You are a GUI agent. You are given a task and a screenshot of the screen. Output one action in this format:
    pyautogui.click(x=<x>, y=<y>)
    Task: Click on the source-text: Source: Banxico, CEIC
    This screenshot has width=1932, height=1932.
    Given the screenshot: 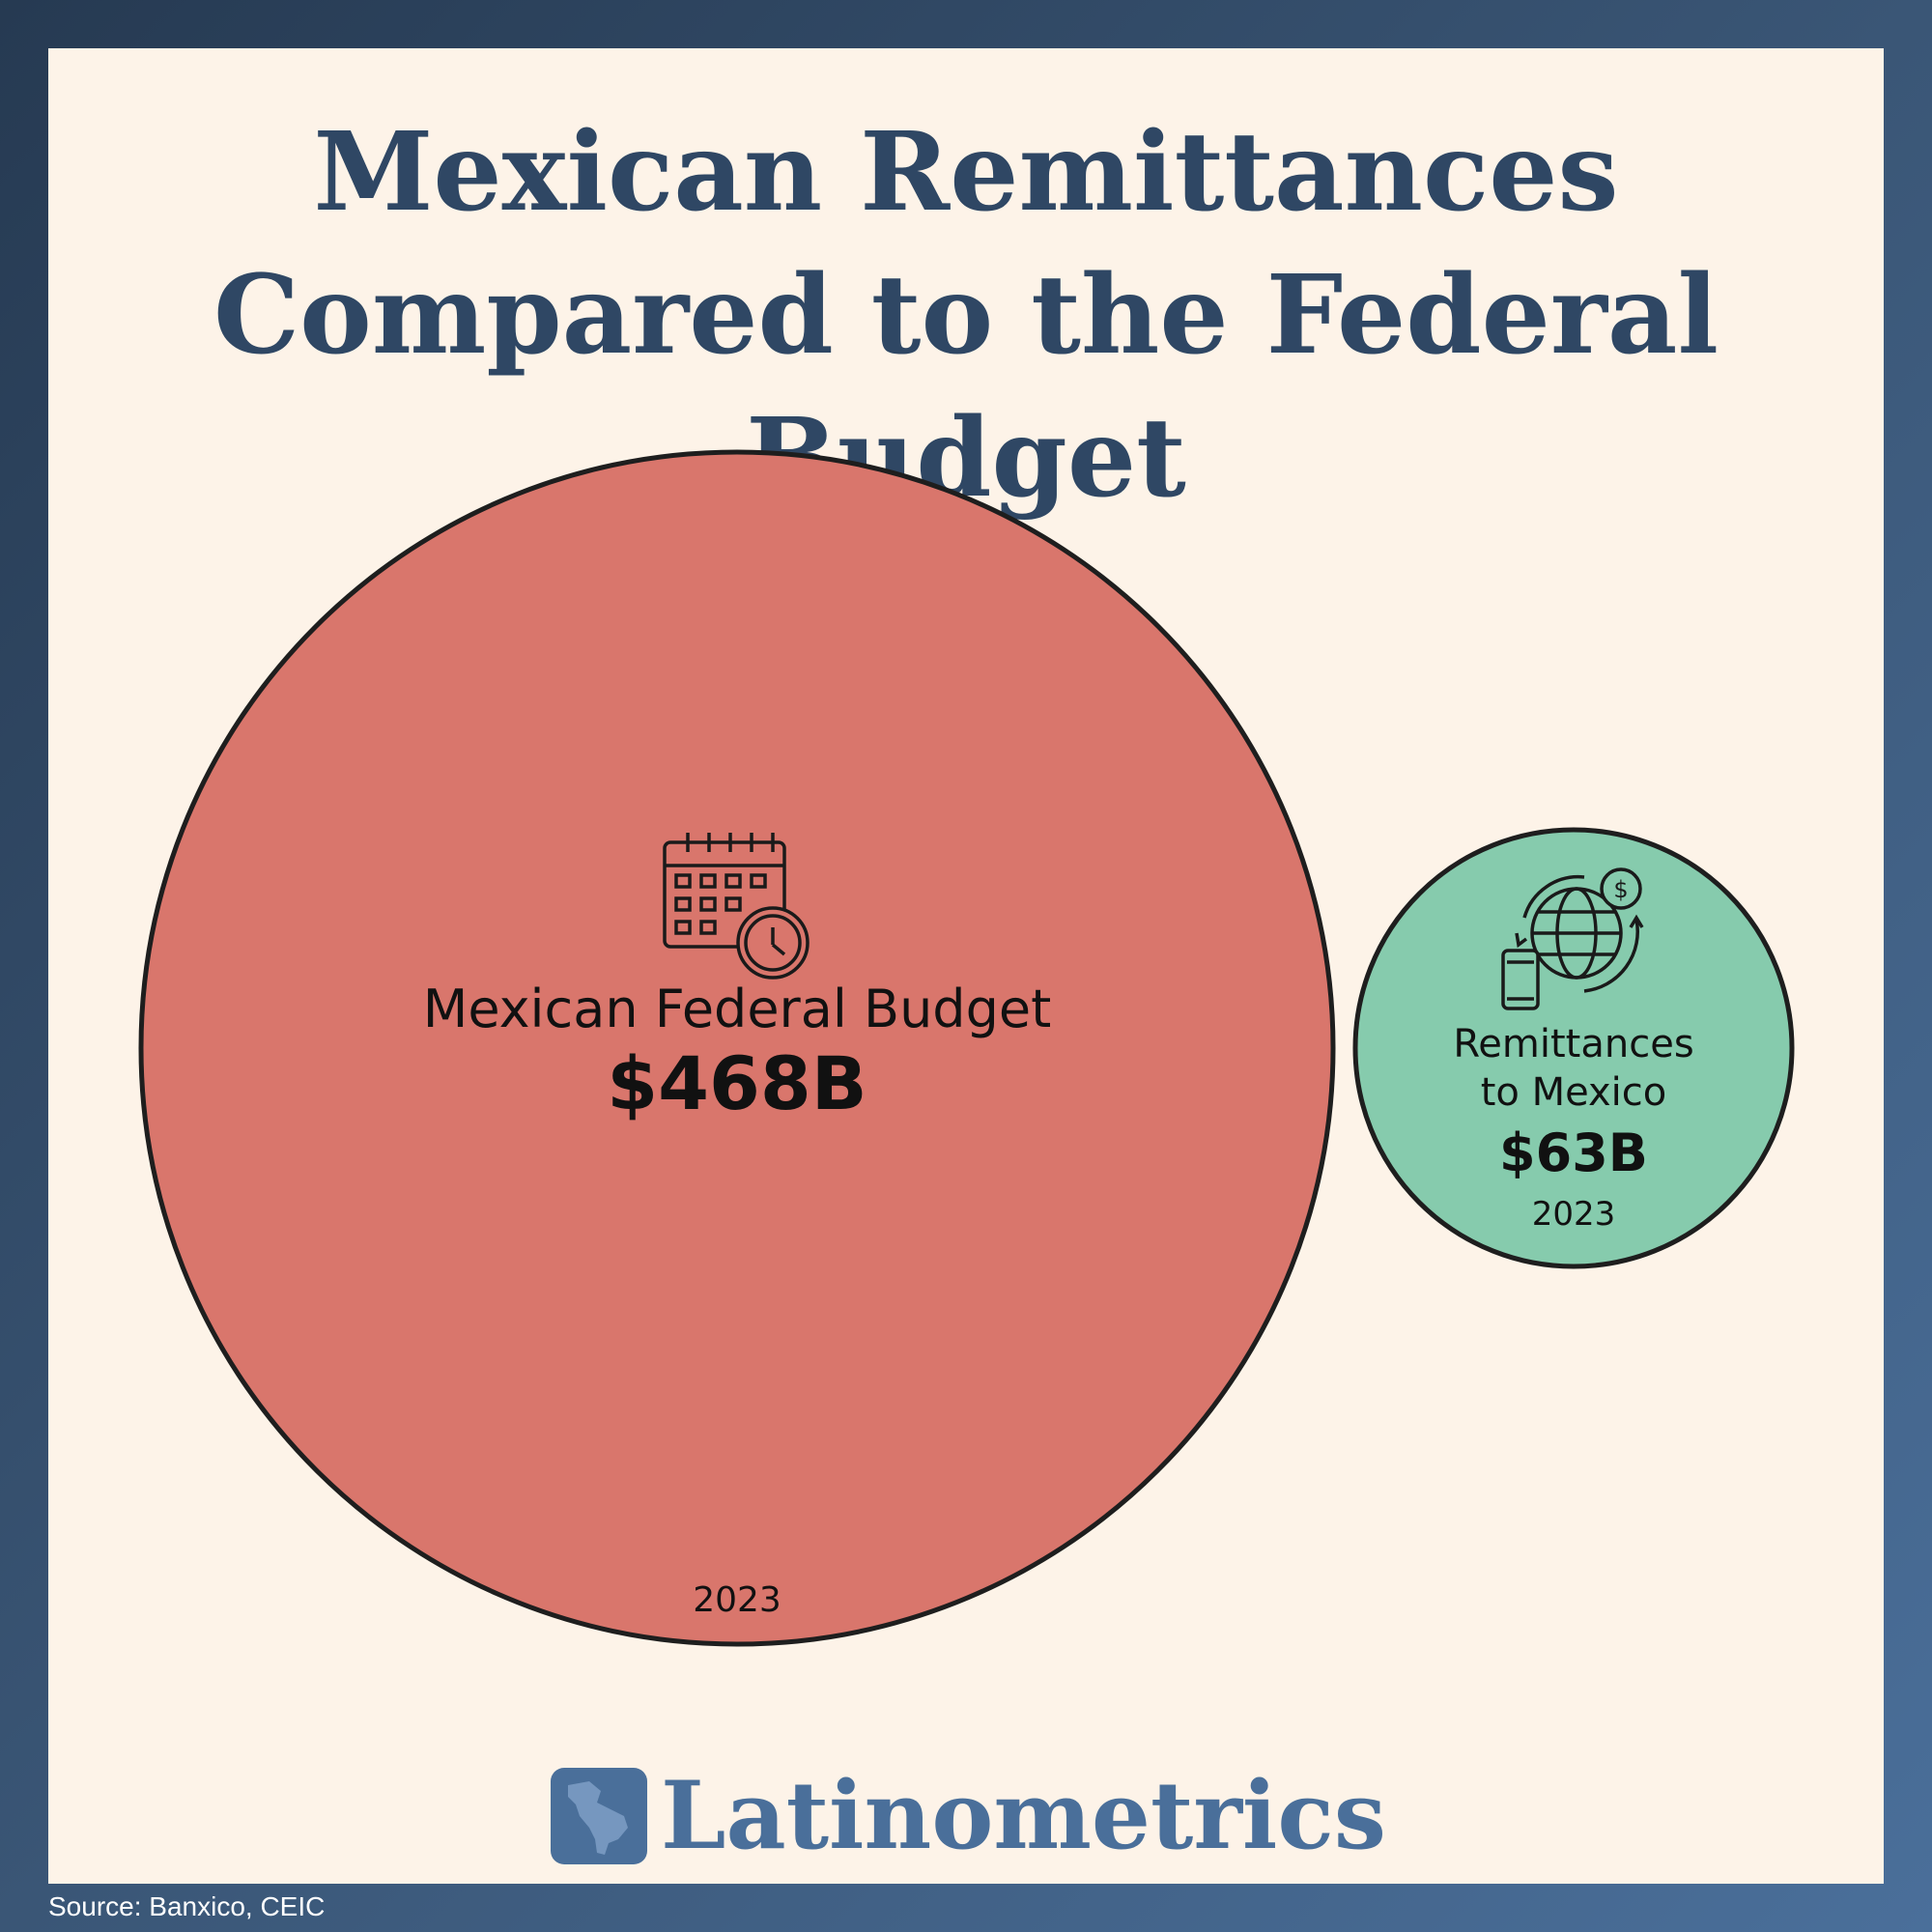 What is the action you would take?
    pyautogui.click(x=187, y=1906)
    